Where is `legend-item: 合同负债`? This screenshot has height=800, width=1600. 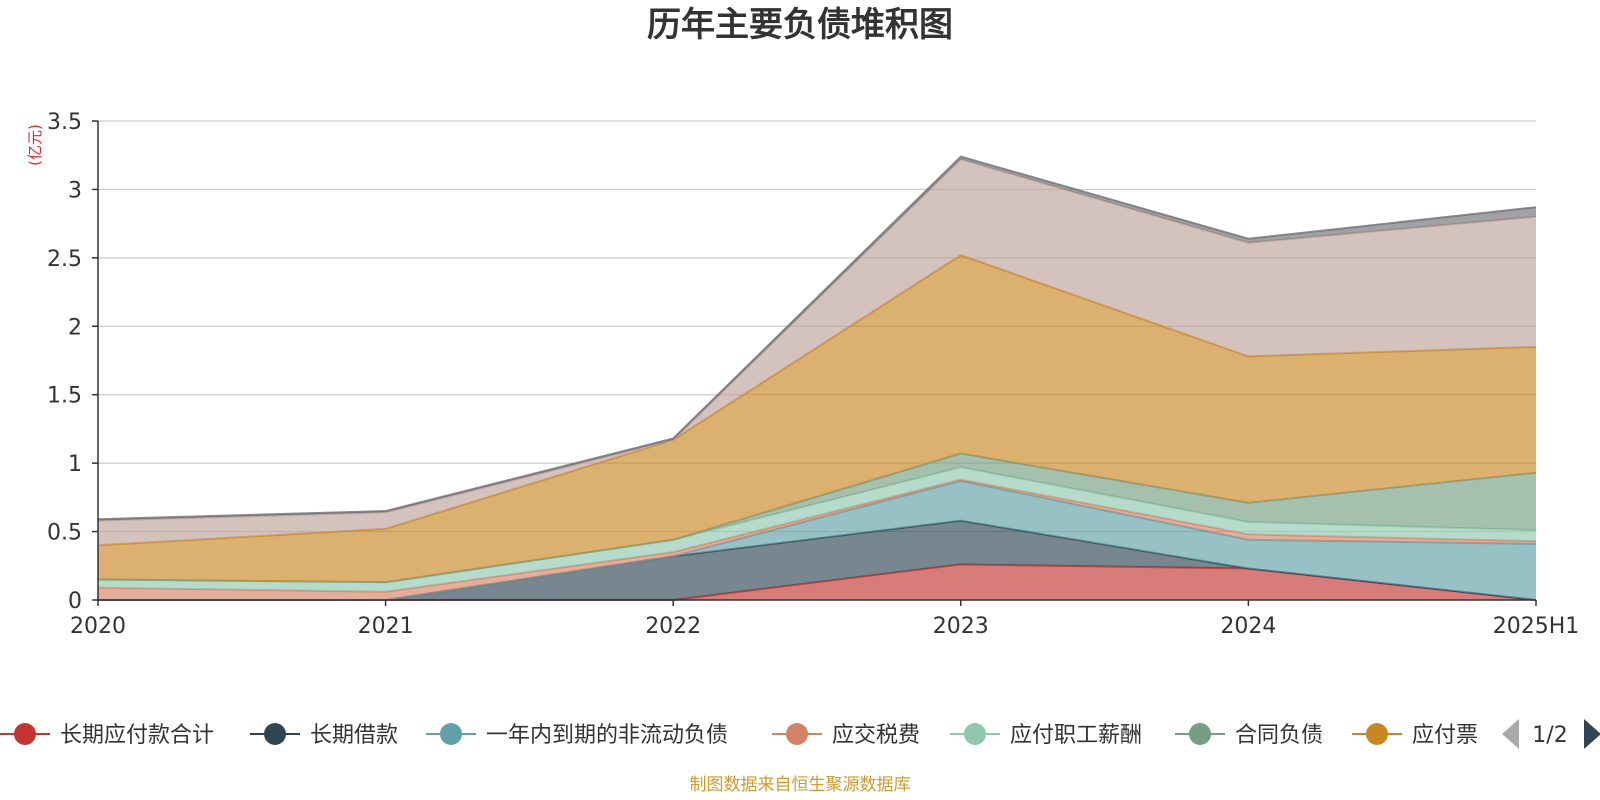 legend-item: 合同负债 is located at coordinates (1249, 735).